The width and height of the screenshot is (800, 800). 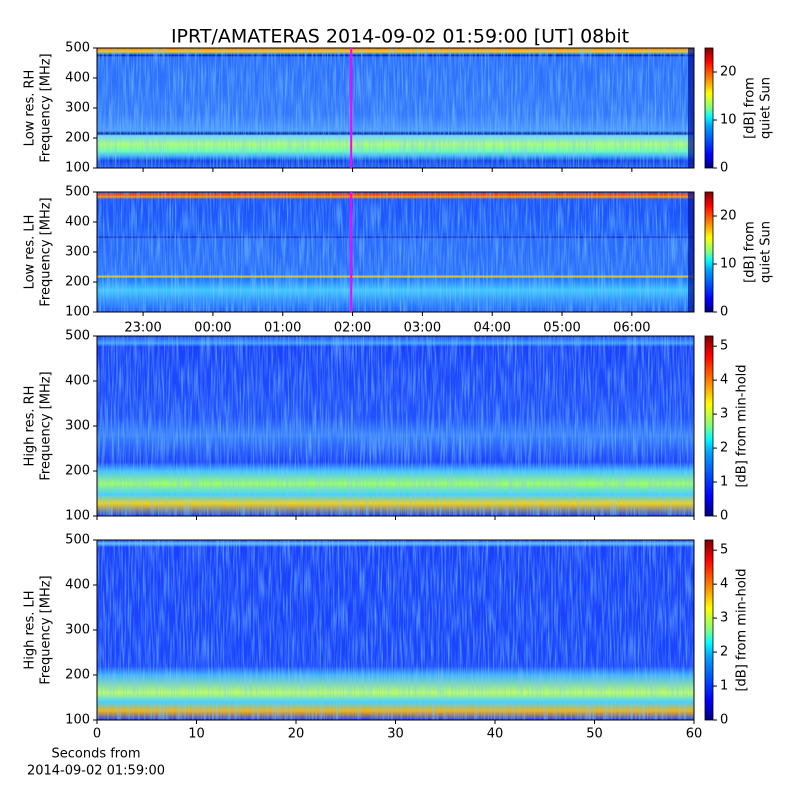 I want to click on x-axis-label: Seconds from, so click(x=95, y=754).